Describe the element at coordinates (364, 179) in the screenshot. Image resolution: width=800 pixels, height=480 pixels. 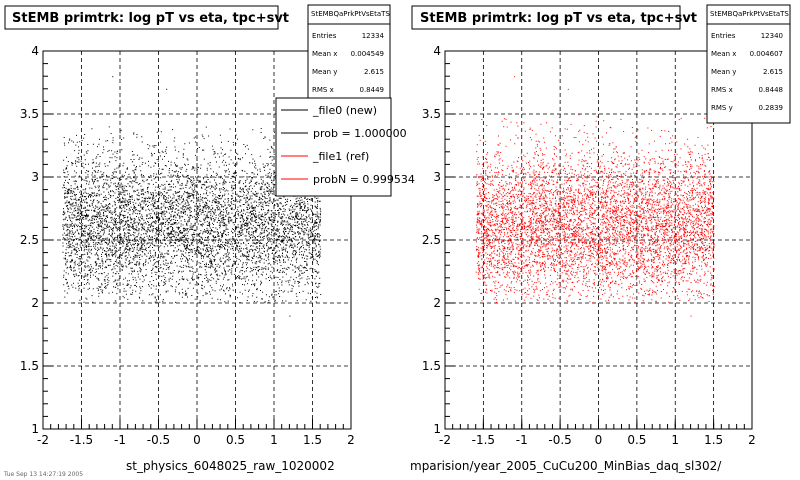
I see `legend-label: probN = 0.999534` at that location.